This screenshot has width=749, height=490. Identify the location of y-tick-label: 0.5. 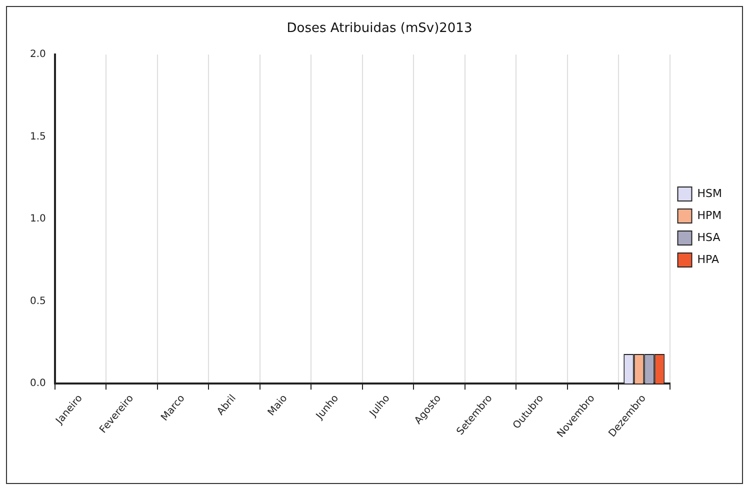
(38, 301).